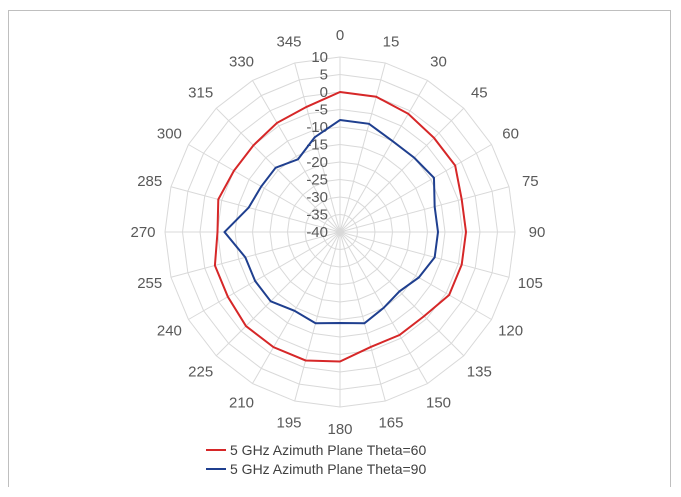 The height and width of the screenshot is (497, 681). What do you see at coordinates (317, 127) in the screenshot?
I see `radial-tick-label: -10` at bounding box center [317, 127].